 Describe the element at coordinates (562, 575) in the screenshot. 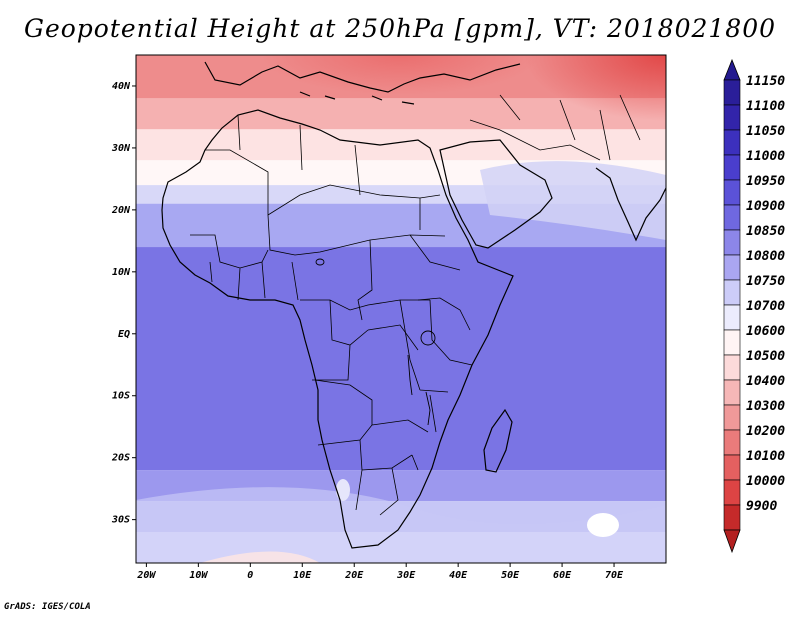

I see `lon-tick-label: 60E` at that location.